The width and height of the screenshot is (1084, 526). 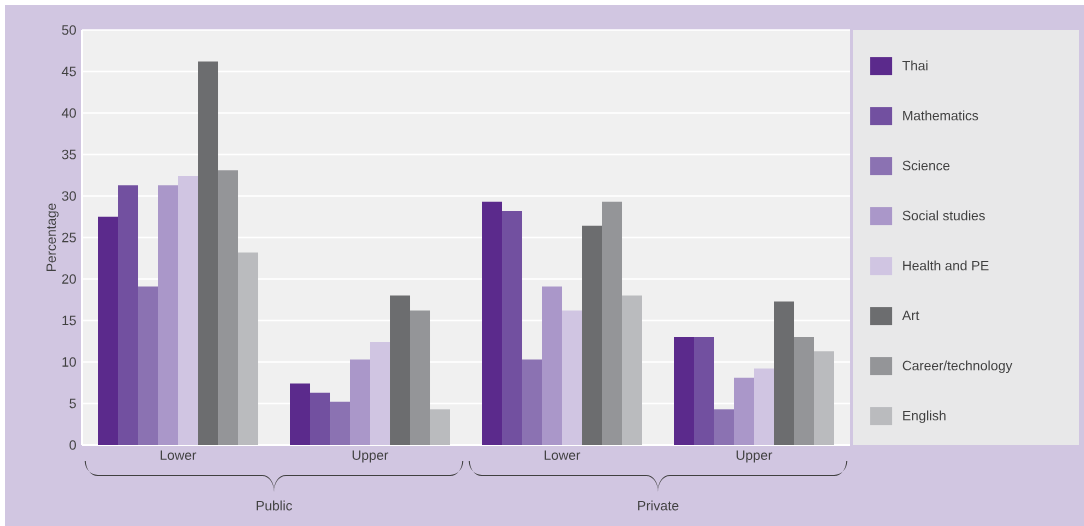 What do you see at coordinates (658, 505) in the screenshot?
I see `text: Private` at bounding box center [658, 505].